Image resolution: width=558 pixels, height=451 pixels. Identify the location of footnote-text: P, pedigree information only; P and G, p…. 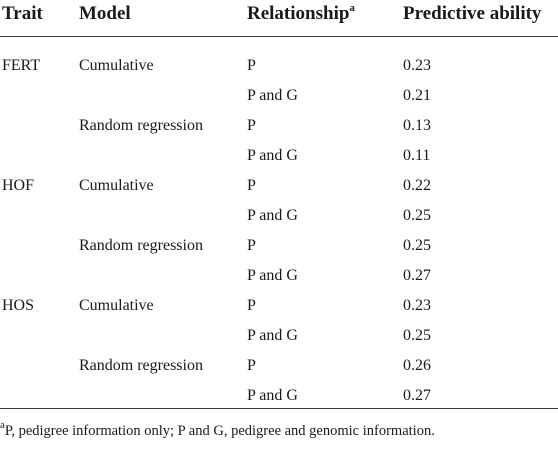
(219, 431).